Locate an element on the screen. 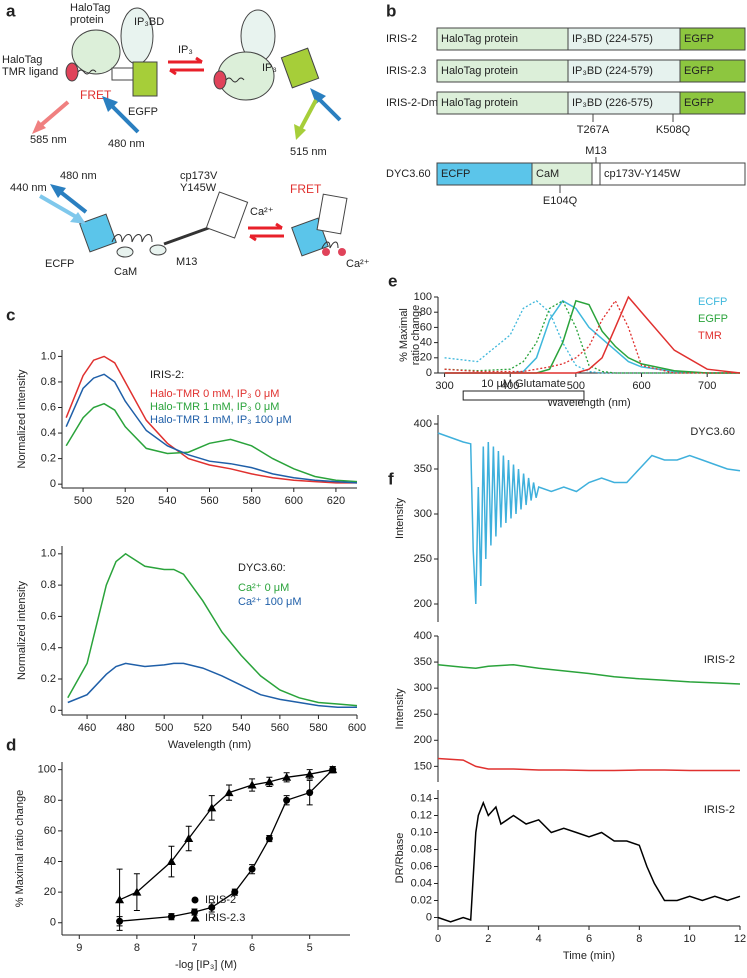 Image resolution: width=747 pixels, height=978 pixels. y-tick-label: 0.06 is located at coordinates (421, 866).